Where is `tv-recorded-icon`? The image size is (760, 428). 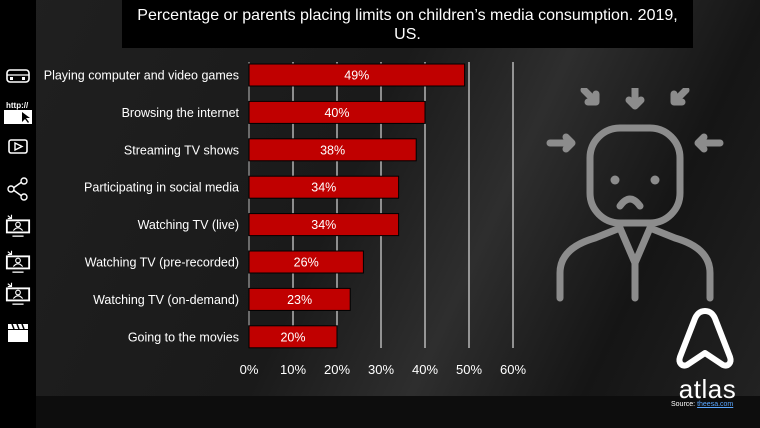 tv-recorded-icon is located at coordinates (18, 261).